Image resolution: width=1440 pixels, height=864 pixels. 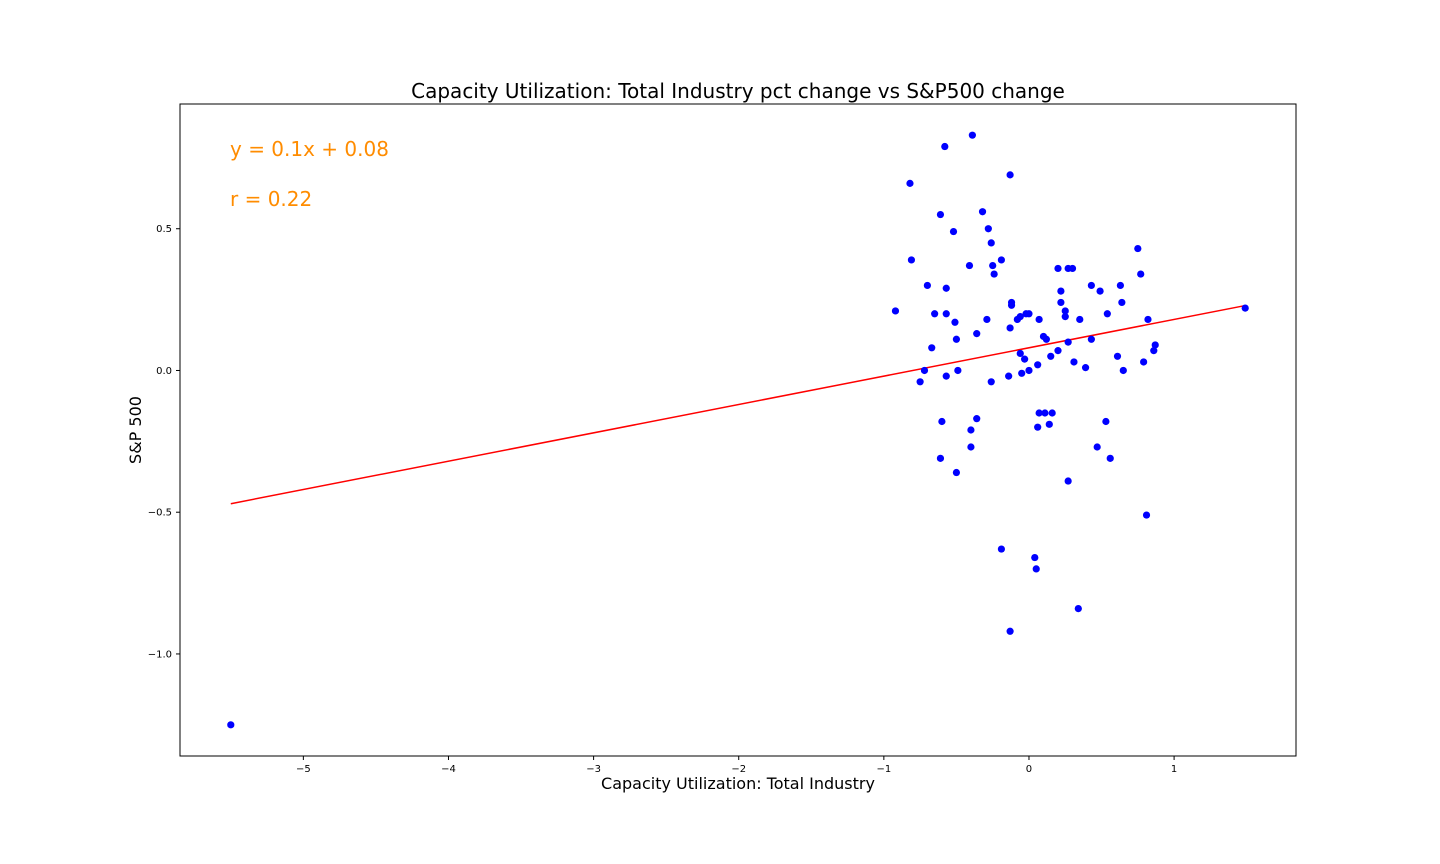 I want to click on x-tick-label: −5, so click(x=303, y=769).